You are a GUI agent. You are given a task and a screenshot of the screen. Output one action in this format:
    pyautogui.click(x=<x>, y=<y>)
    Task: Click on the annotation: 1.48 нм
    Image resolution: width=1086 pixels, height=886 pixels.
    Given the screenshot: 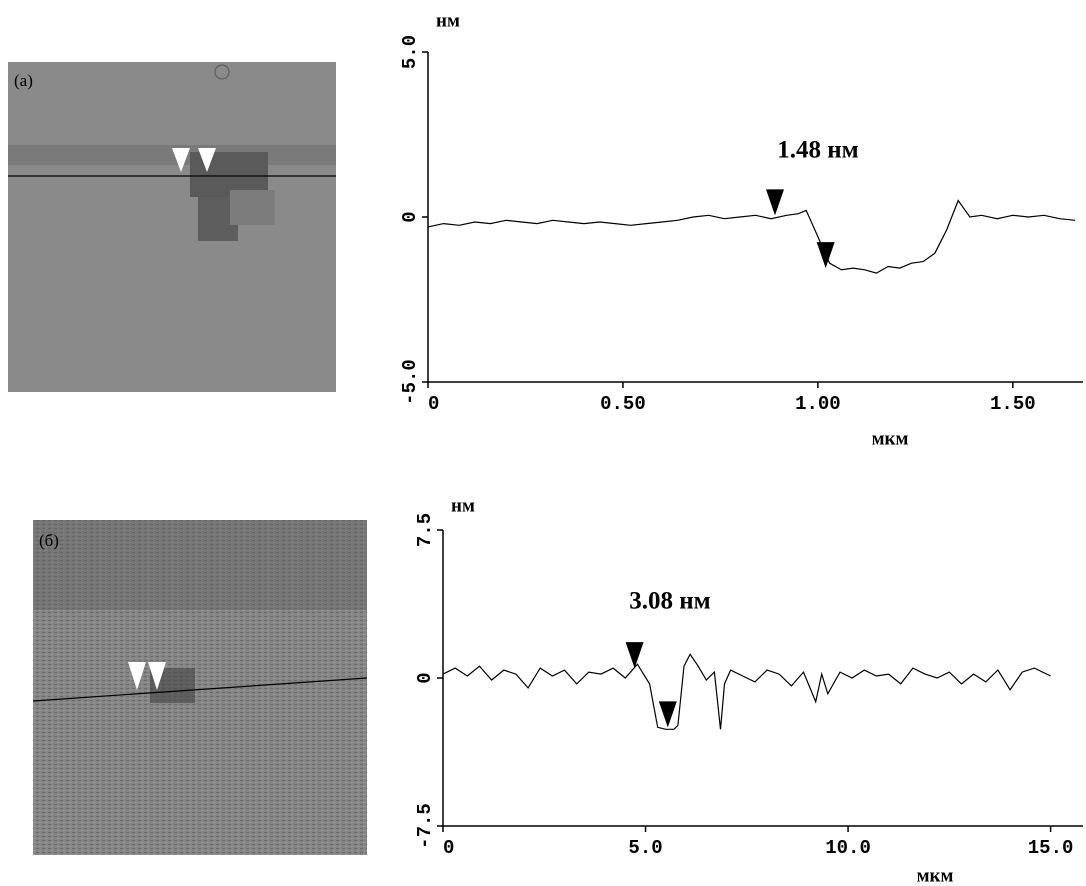 What is the action you would take?
    pyautogui.click(x=817, y=150)
    